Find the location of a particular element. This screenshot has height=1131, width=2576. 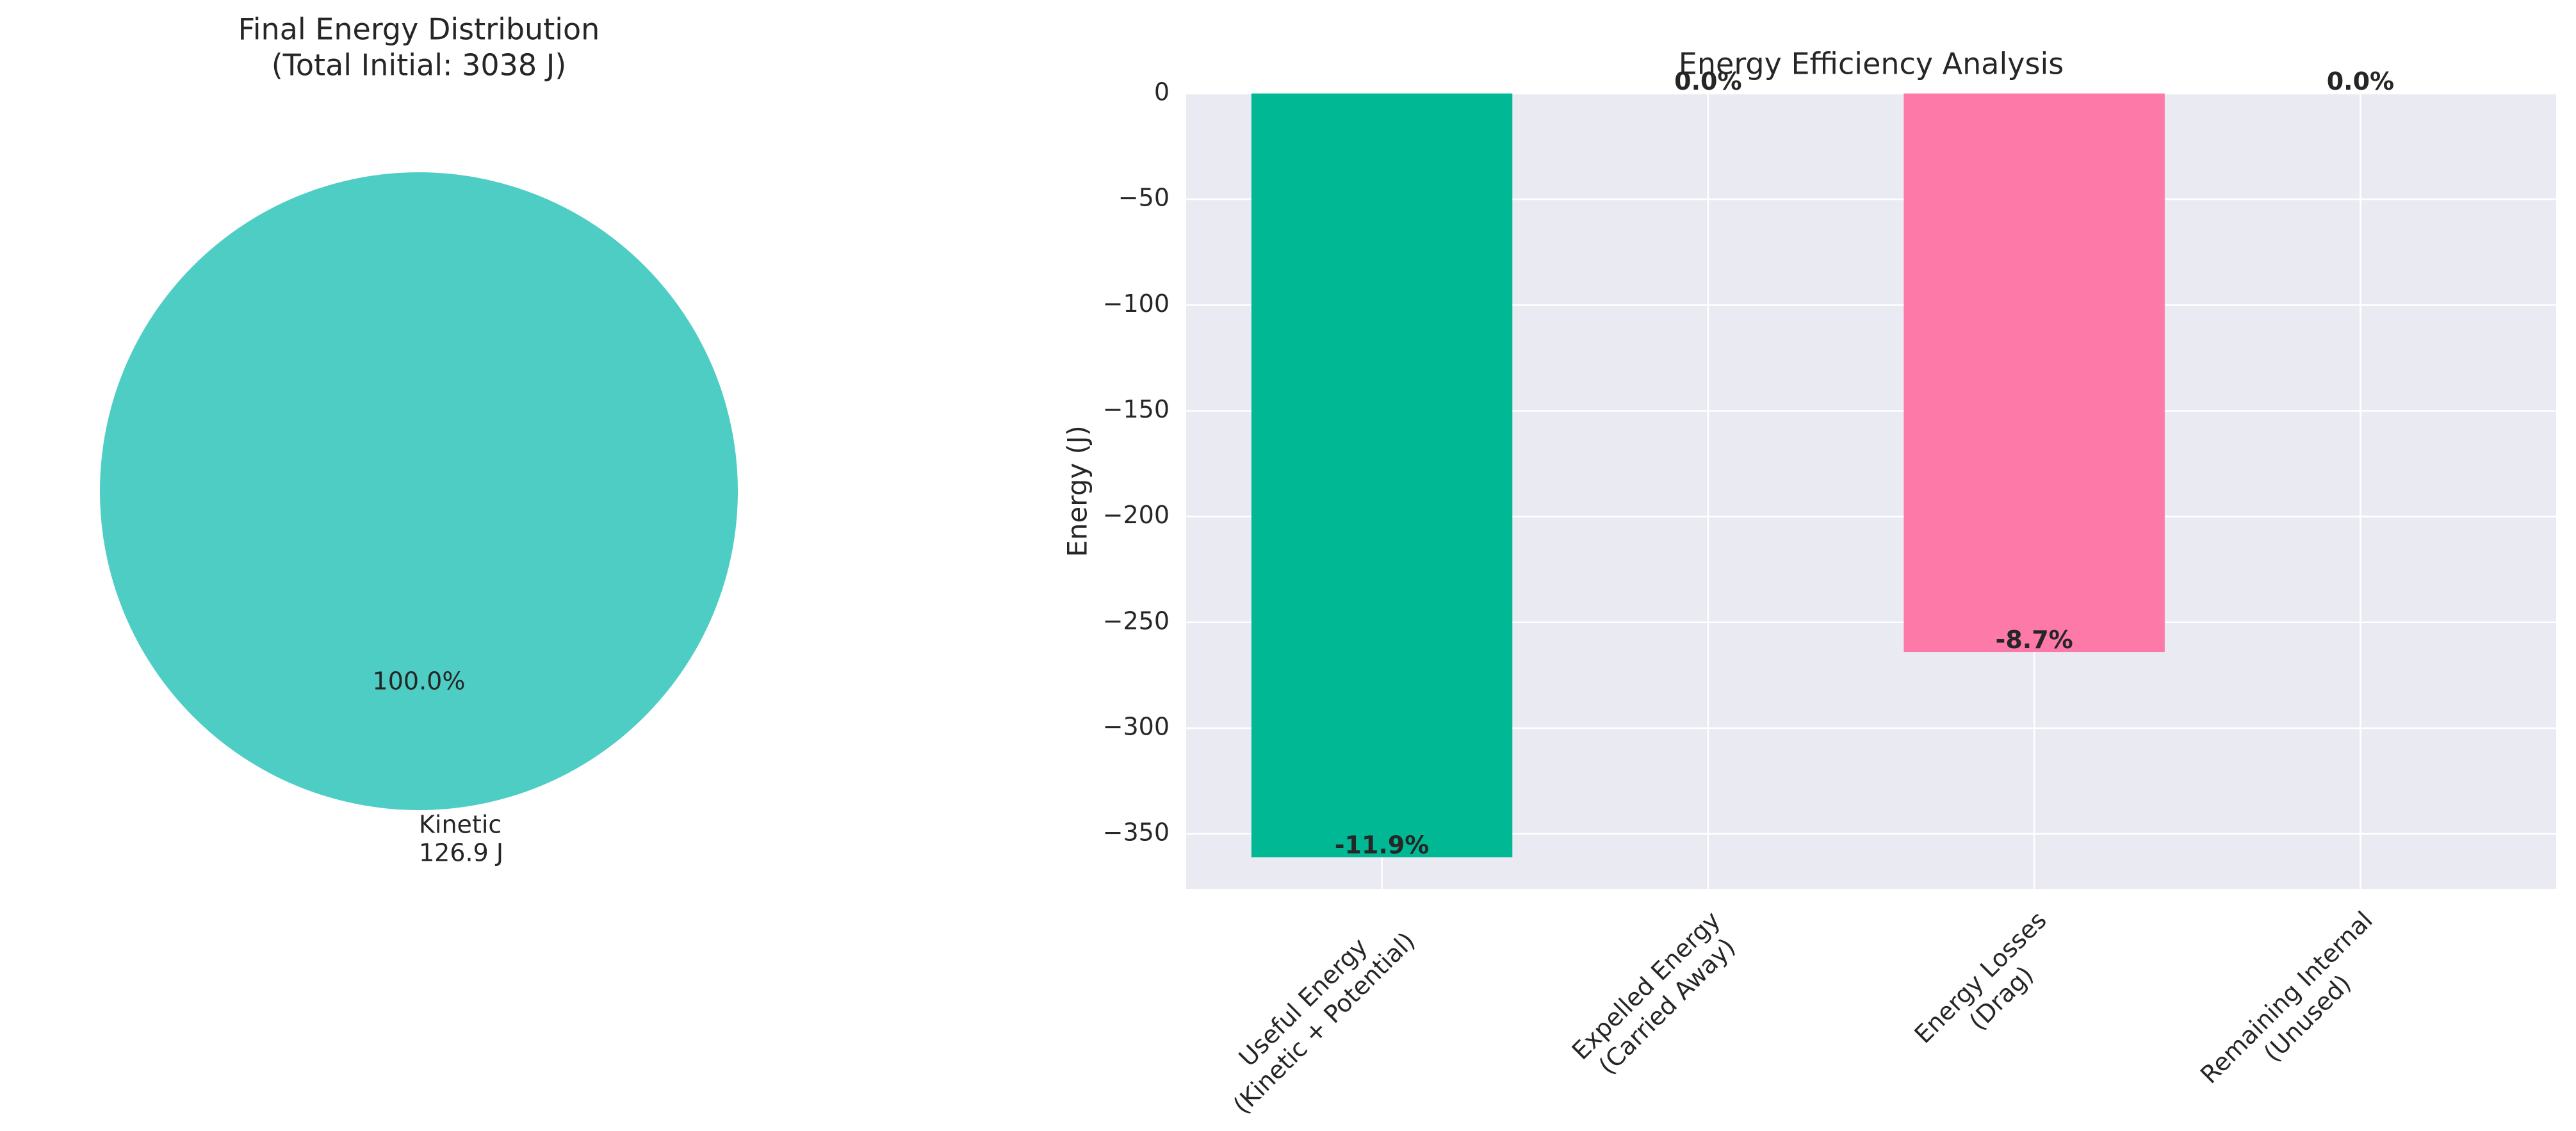

x-tick-label: Useful Energy(Kinetic + Potential) is located at coordinates (1313, 1012).